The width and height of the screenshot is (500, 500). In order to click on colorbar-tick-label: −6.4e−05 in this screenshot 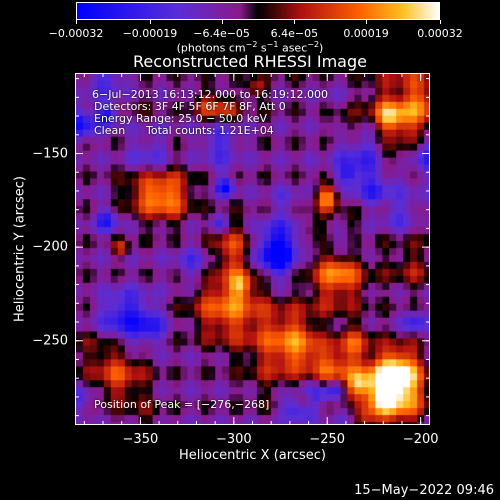, I will do `click(221, 33)`.